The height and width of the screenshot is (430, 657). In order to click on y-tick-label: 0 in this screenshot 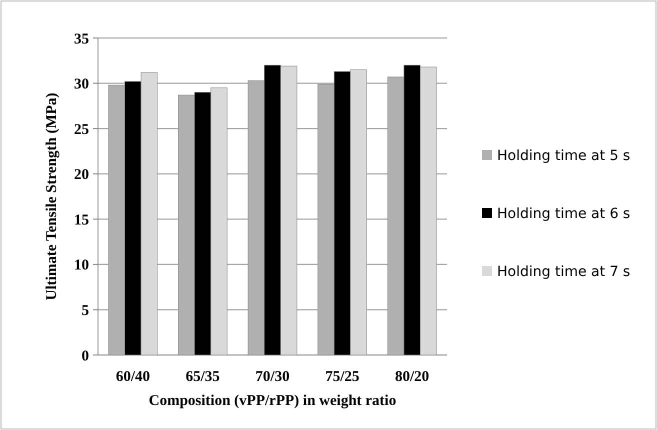, I will do `click(85, 356)`.